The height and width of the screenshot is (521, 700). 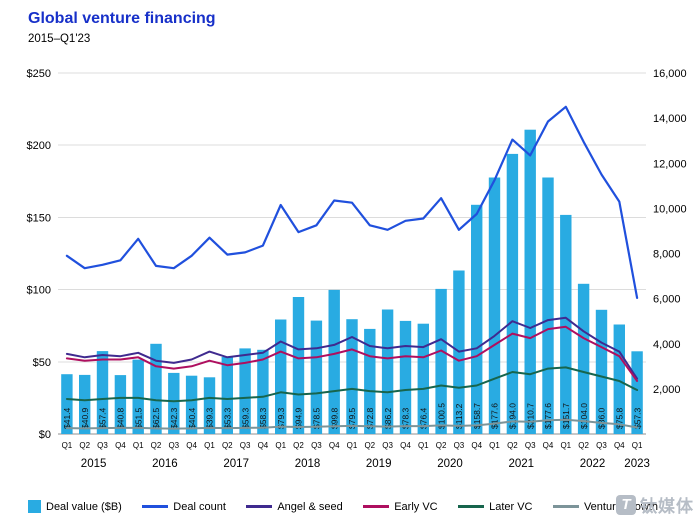 What do you see at coordinates (121, 418) in the screenshot?
I see `bar-value-label: $40.8` at bounding box center [121, 418].